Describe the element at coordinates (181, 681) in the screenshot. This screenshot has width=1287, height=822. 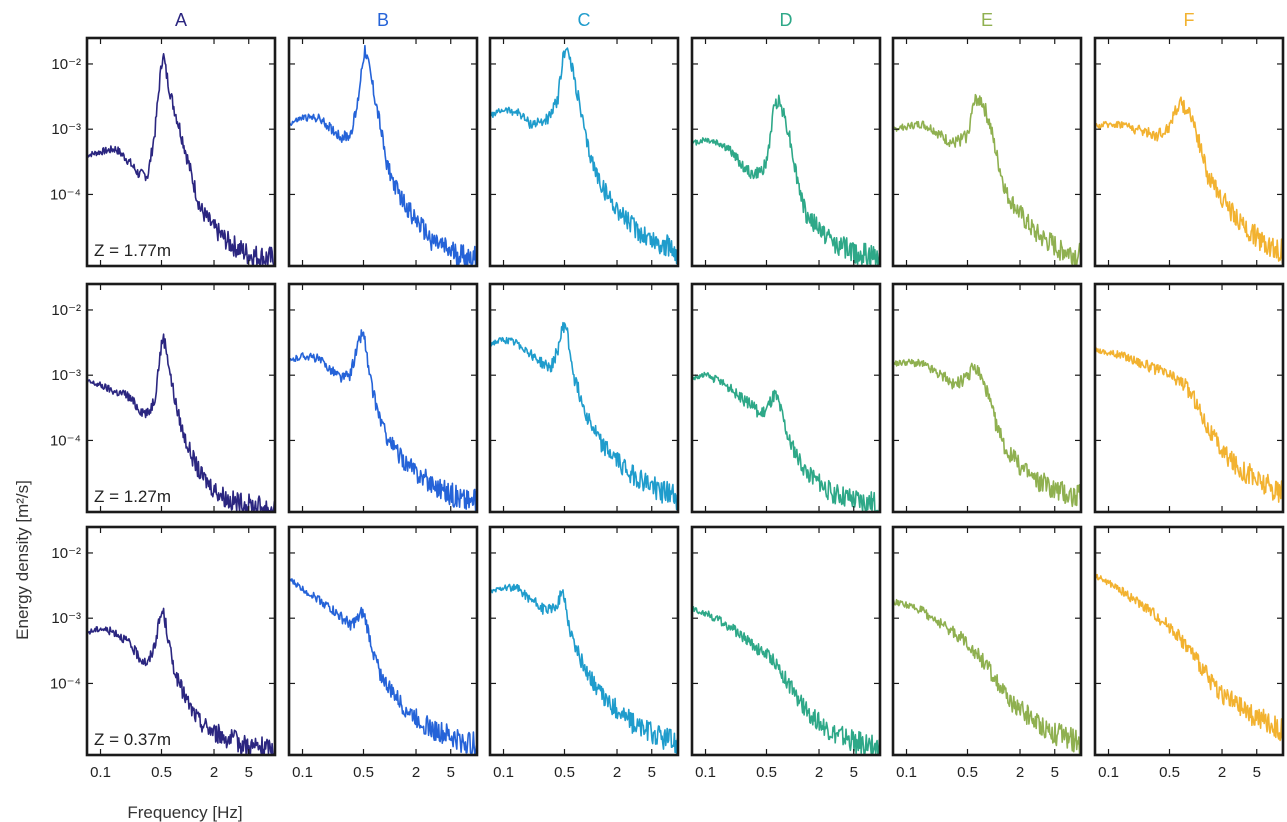
I see `spectrum-line-a-row3` at that location.